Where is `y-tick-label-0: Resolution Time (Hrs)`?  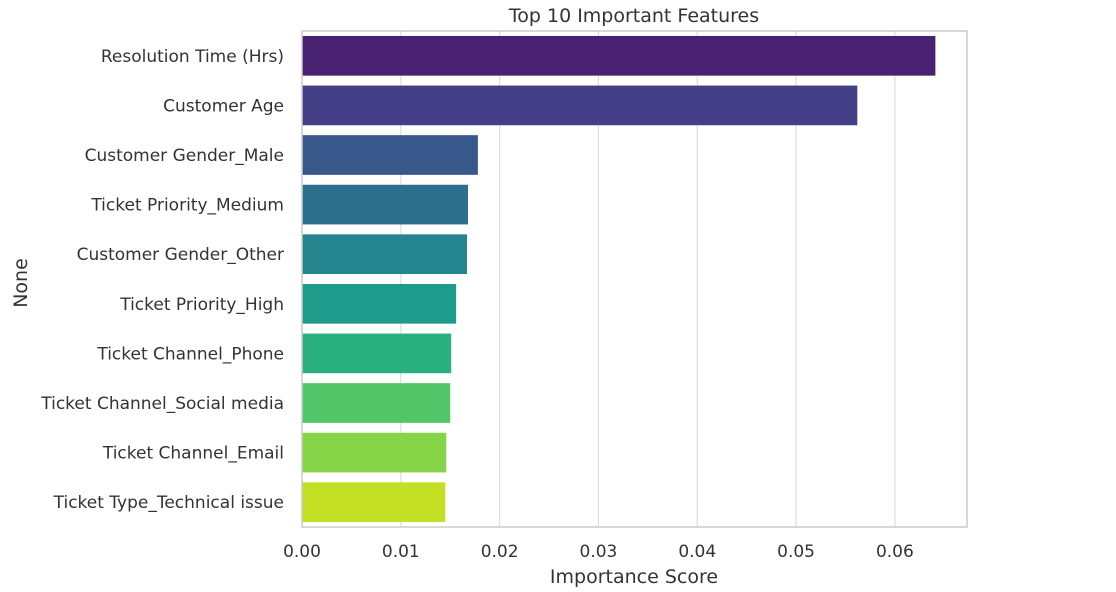 y-tick-label-0: Resolution Time (Hrs) is located at coordinates (192, 57).